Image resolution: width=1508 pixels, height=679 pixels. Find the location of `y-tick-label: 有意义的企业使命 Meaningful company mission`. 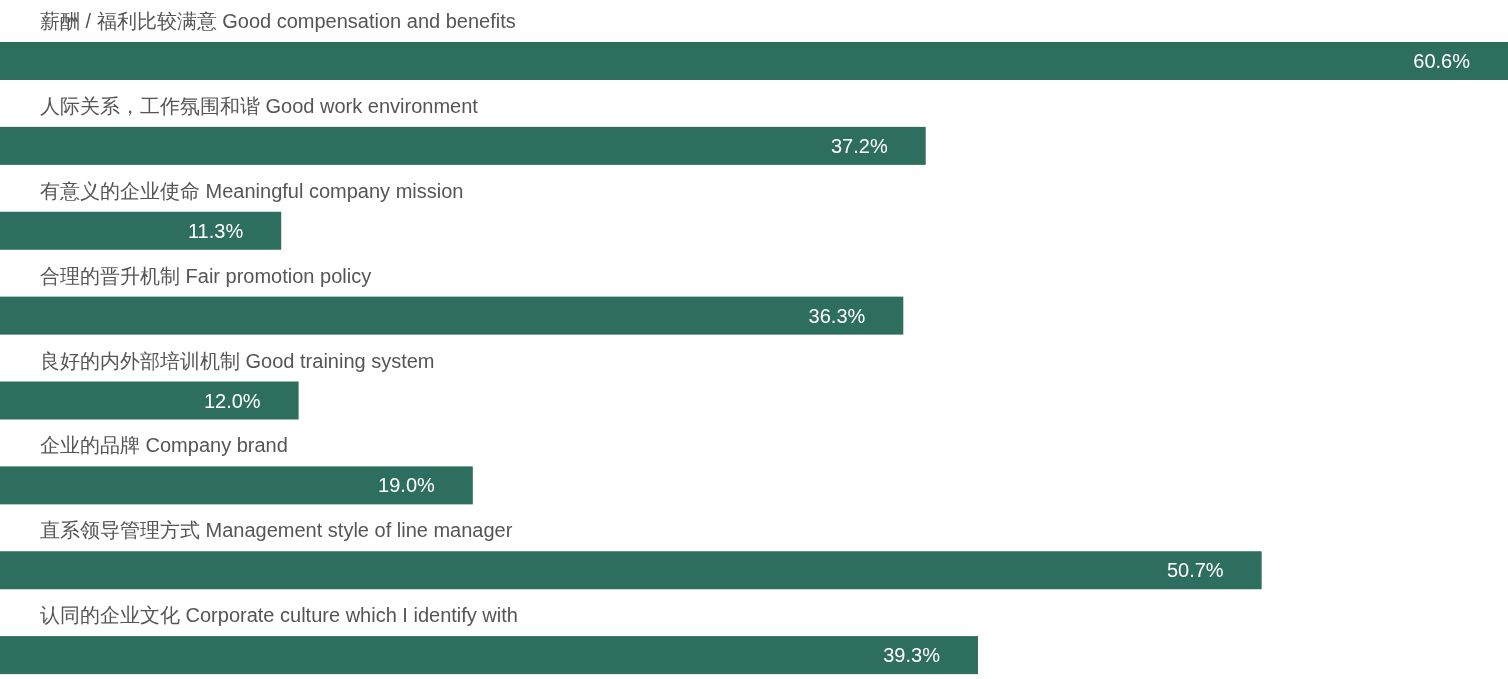

y-tick-label: 有意义的企业使命 Meaningful company mission is located at coordinates (252, 190).